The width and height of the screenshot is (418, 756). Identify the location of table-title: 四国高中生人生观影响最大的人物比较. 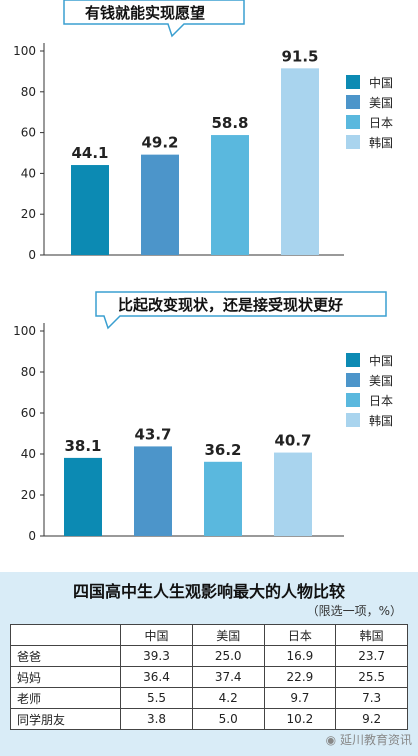
(208, 591).